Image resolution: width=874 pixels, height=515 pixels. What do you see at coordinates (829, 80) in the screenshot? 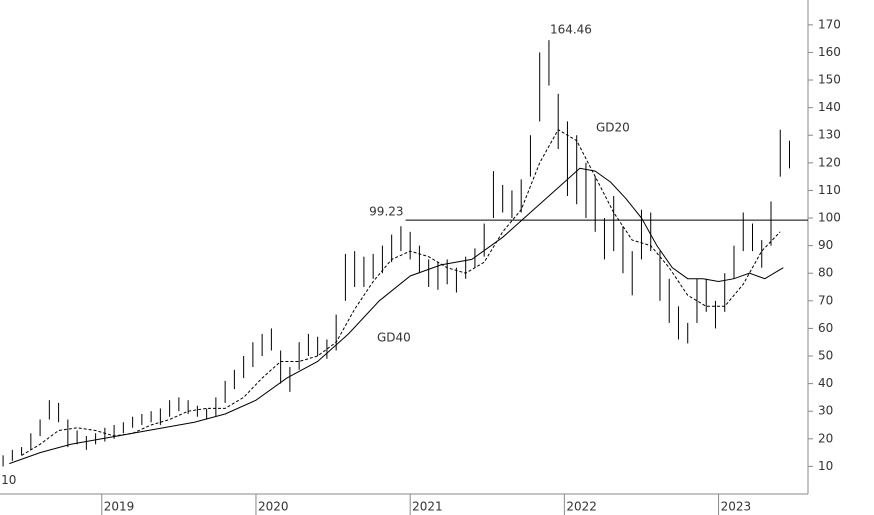
I see `y-tick-label: 150` at bounding box center [829, 80].